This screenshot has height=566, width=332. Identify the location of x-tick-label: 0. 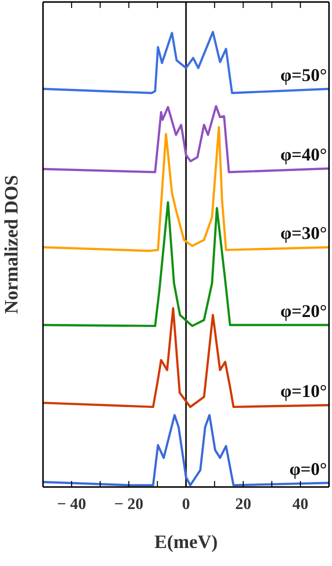
(186, 504).